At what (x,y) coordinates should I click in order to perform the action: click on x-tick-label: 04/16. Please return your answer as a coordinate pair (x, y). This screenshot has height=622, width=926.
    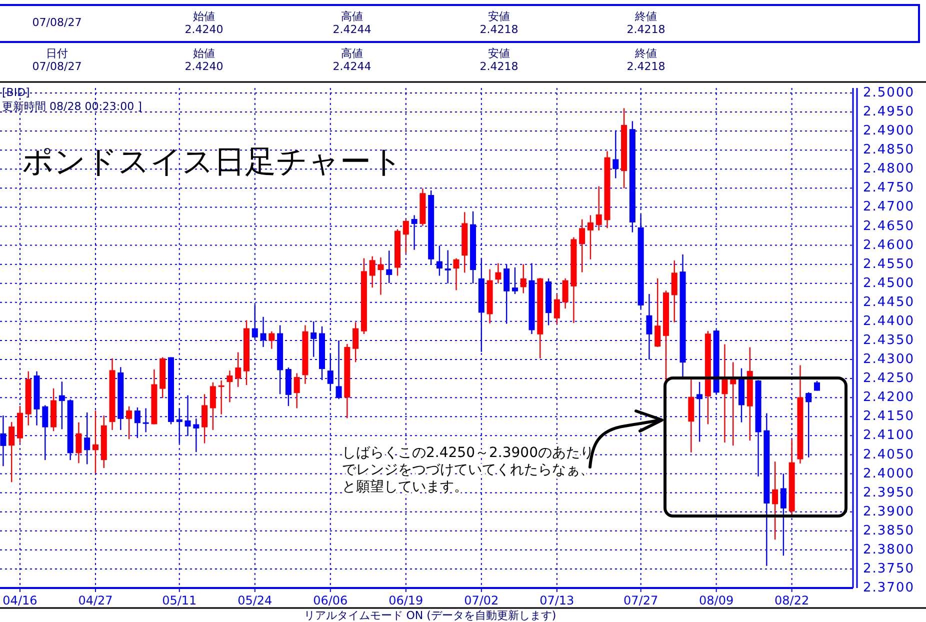
    Looking at the image, I should click on (20, 600).